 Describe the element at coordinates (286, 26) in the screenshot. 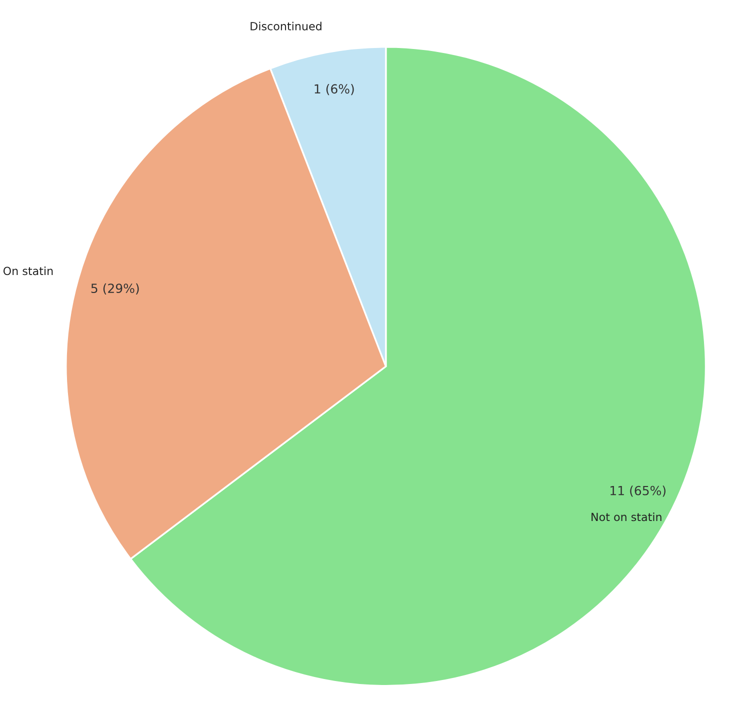

I see `slice-label: Discontinued` at that location.